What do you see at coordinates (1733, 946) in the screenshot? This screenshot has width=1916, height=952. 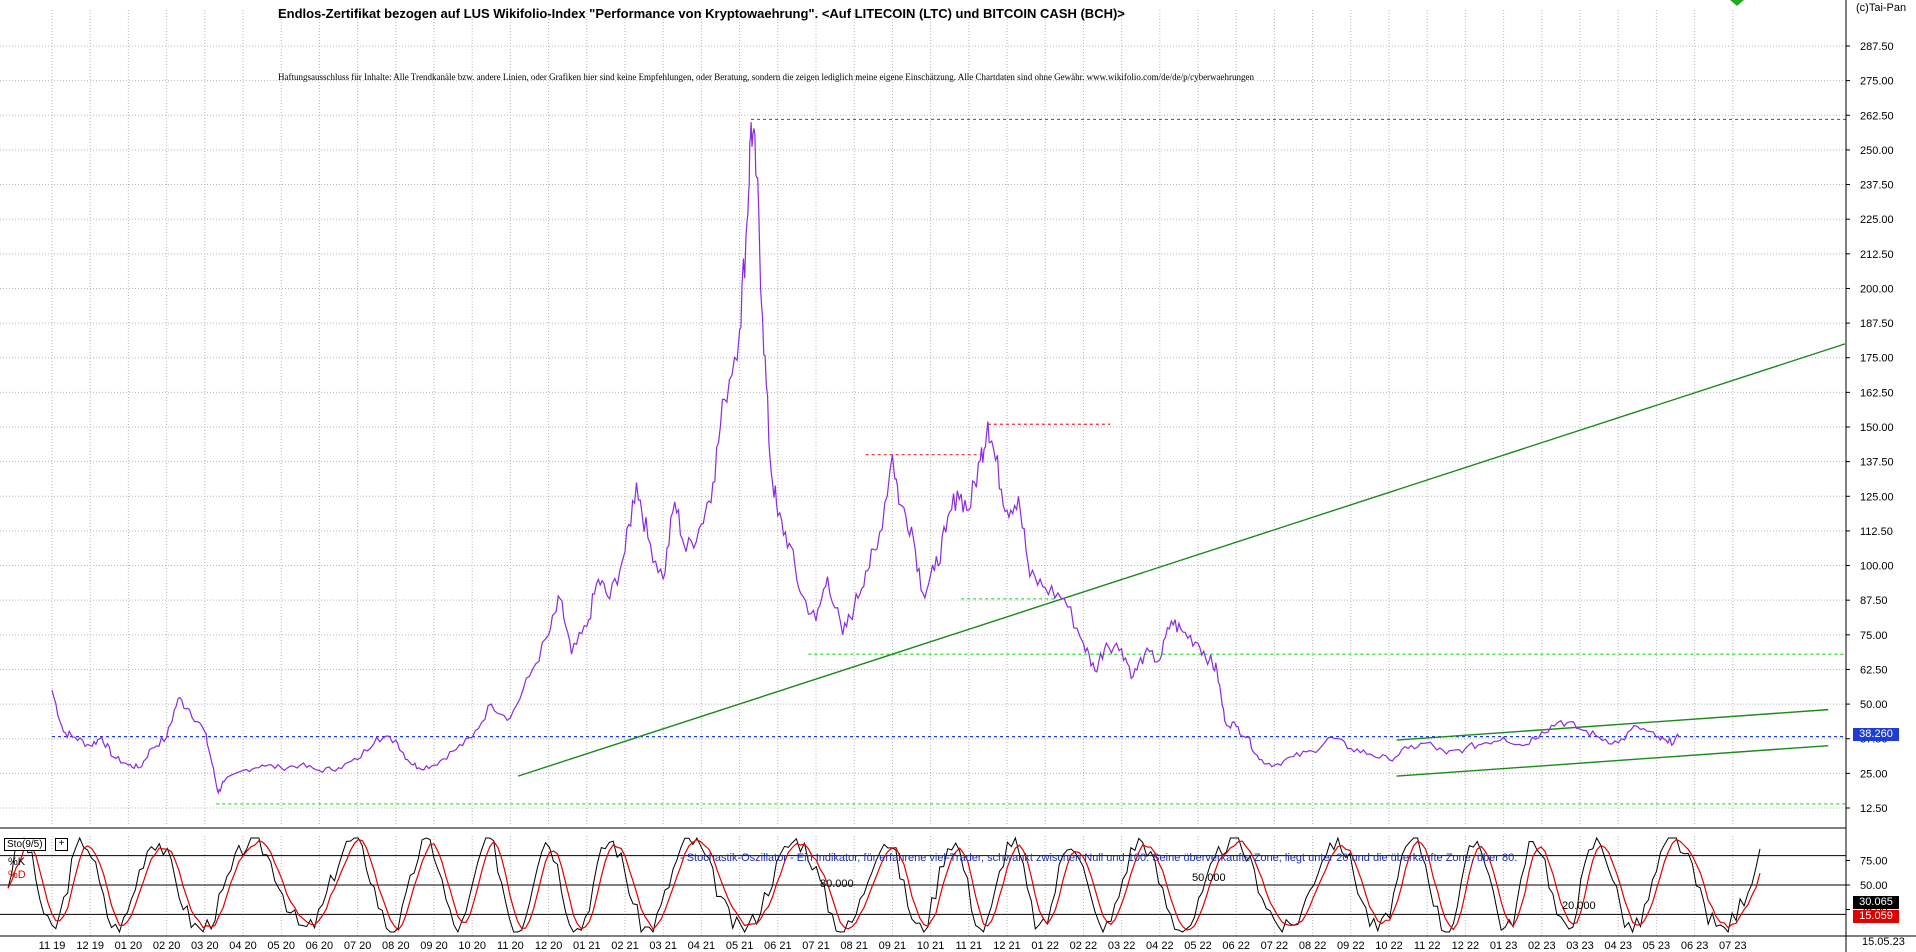 I see `x-tick-label: 07 23` at bounding box center [1733, 946].